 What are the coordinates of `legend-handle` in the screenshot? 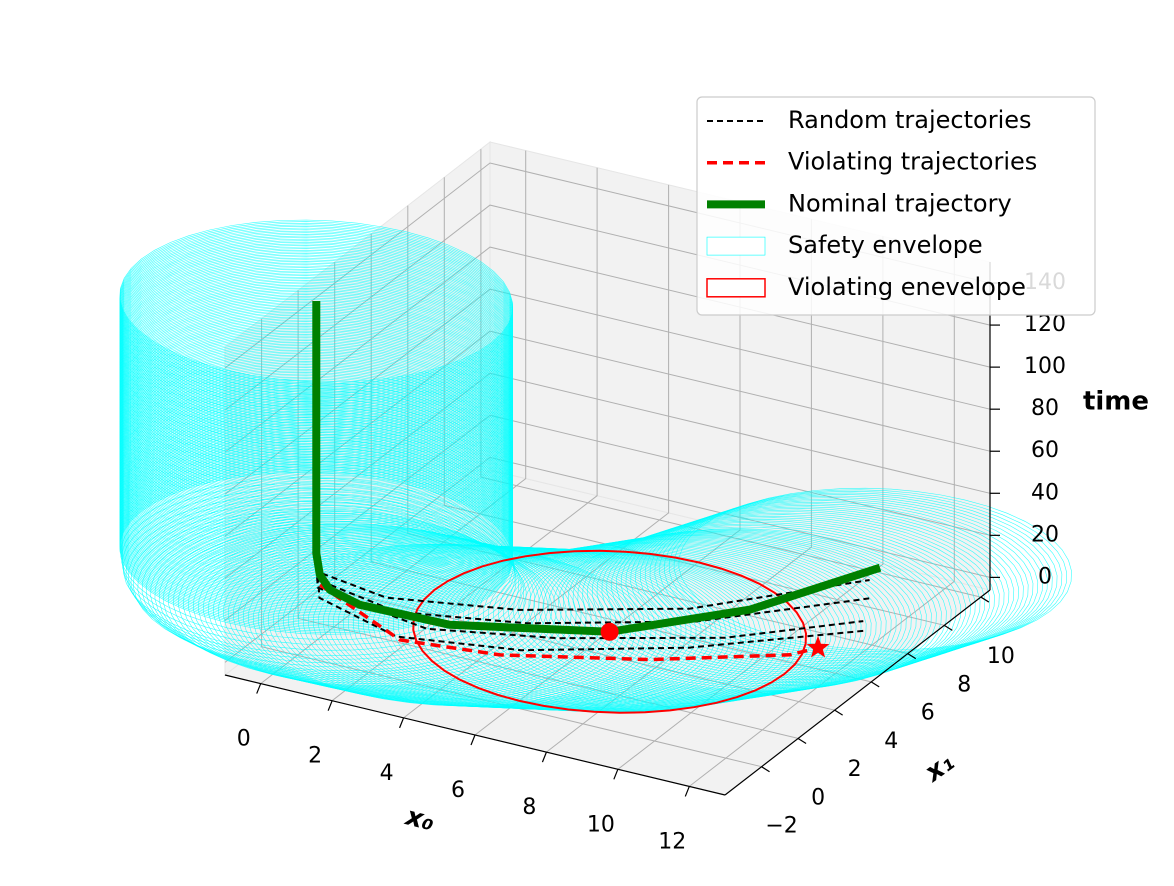 It's located at (736, 246).